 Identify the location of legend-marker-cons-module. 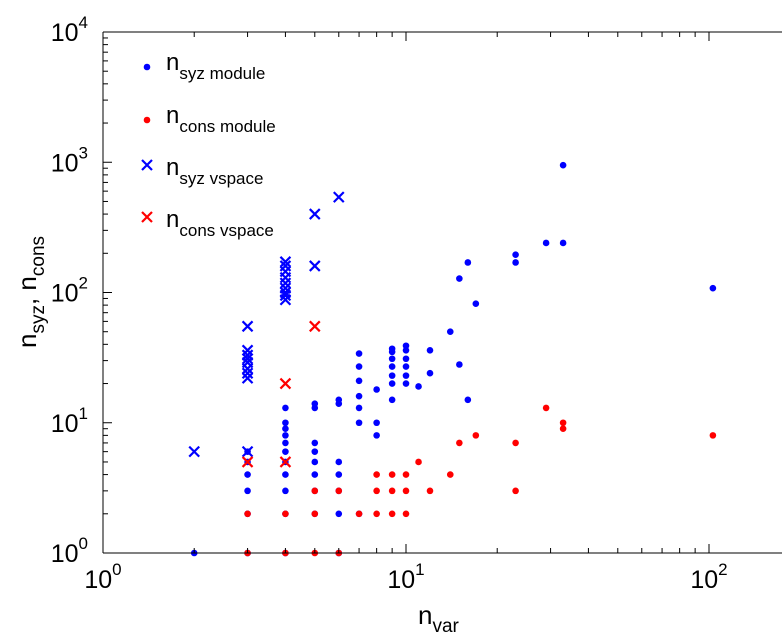
(147, 120).